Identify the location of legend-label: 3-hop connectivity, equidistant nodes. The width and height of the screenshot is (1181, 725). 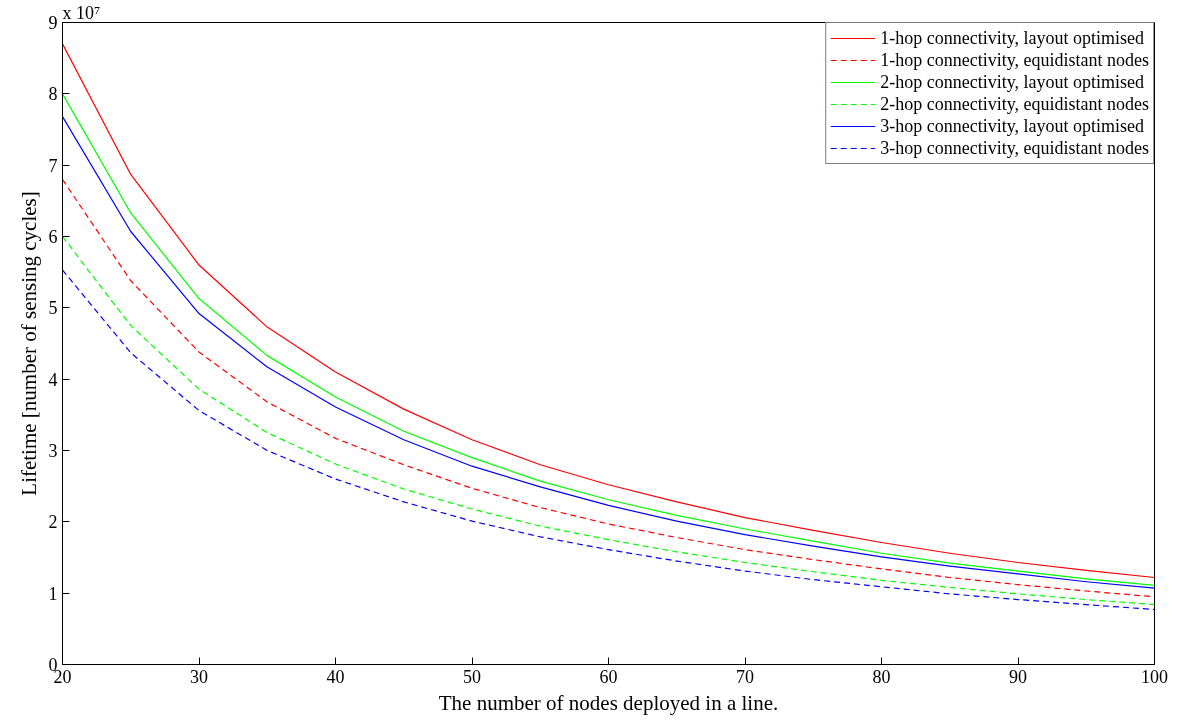
(1014, 148).